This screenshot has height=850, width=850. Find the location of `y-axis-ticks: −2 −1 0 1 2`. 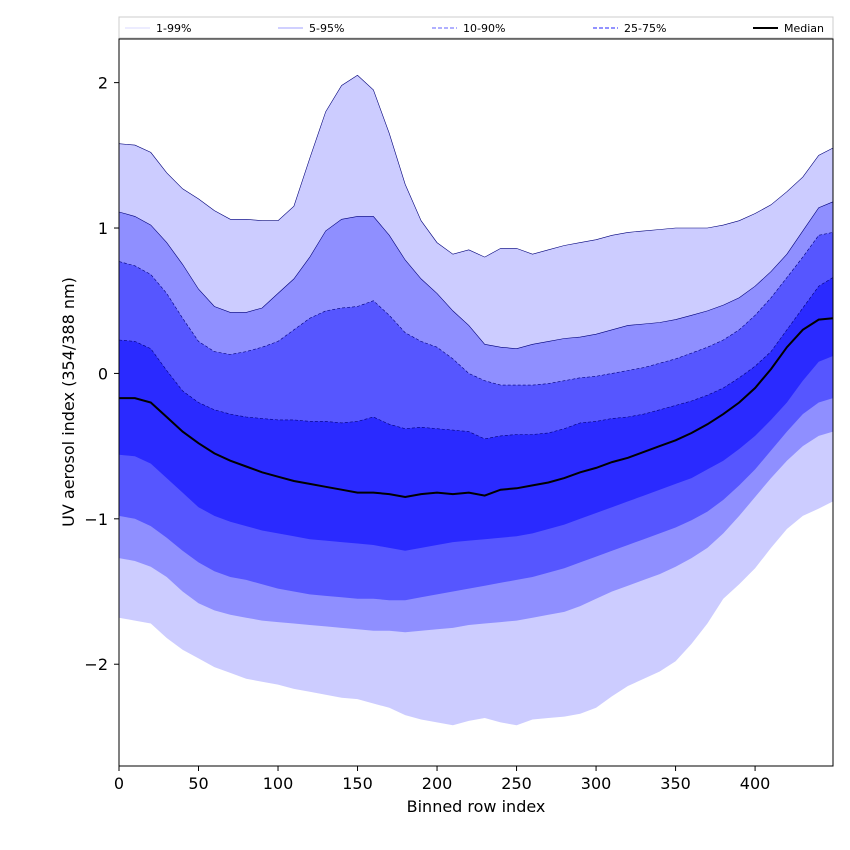

y-axis-ticks: −2 −1 0 1 2 is located at coordinates (101, 374).